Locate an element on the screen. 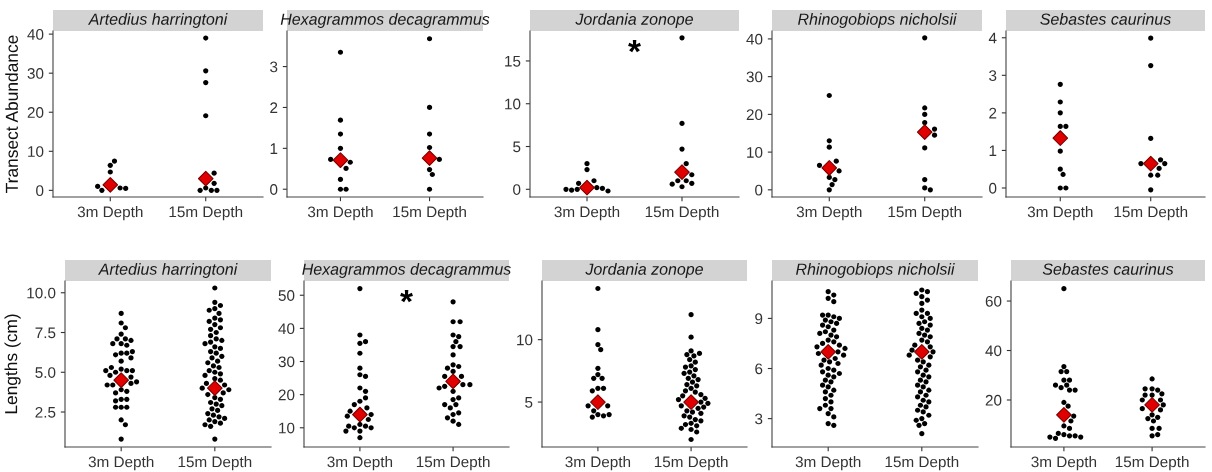 This screenshot has height=472, width=1212. y-tick-label: 60 is located at coordinates (993, 301).